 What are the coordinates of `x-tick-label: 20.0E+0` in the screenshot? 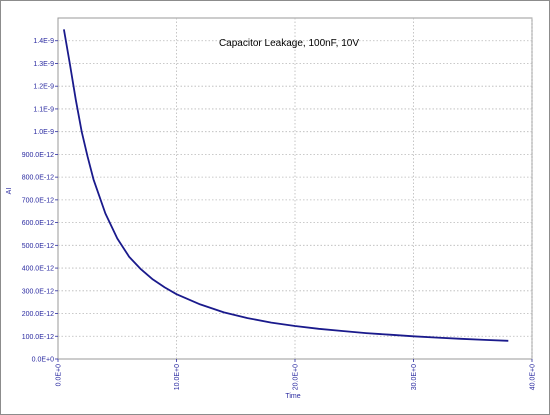 It's located at (296, 377).